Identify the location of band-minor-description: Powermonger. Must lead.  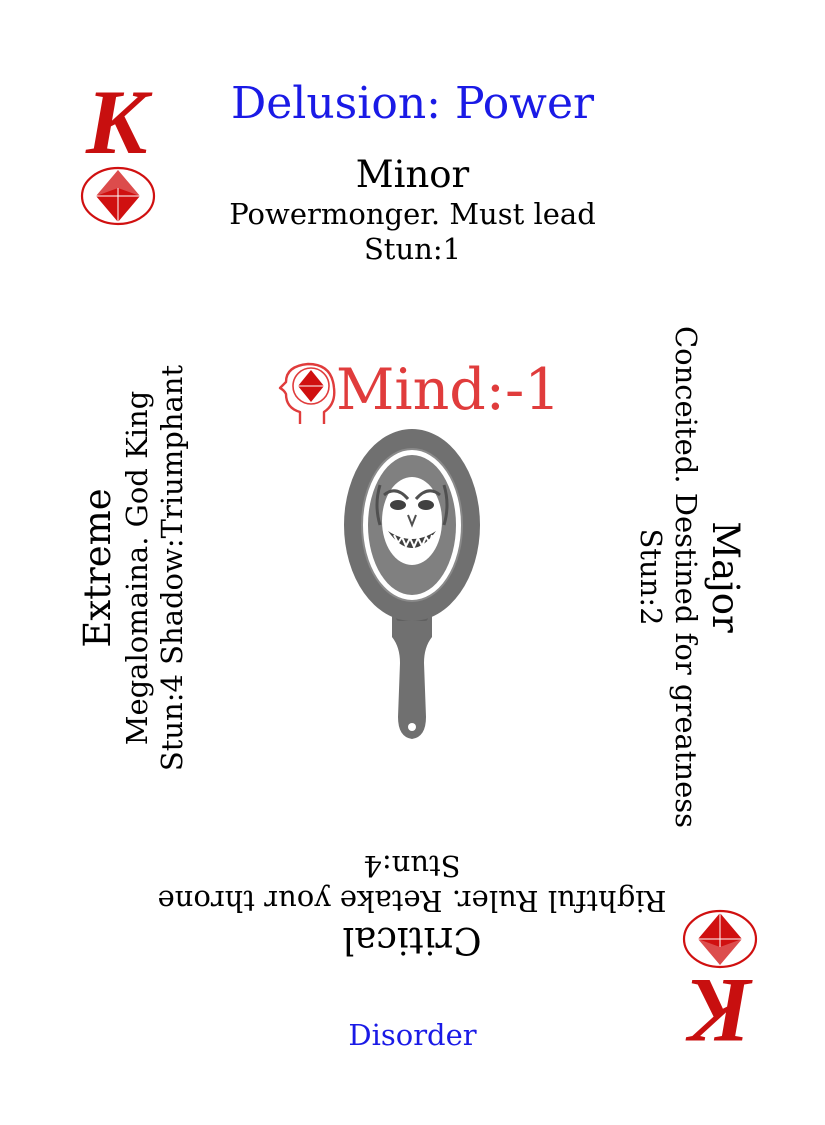
(412, 214).